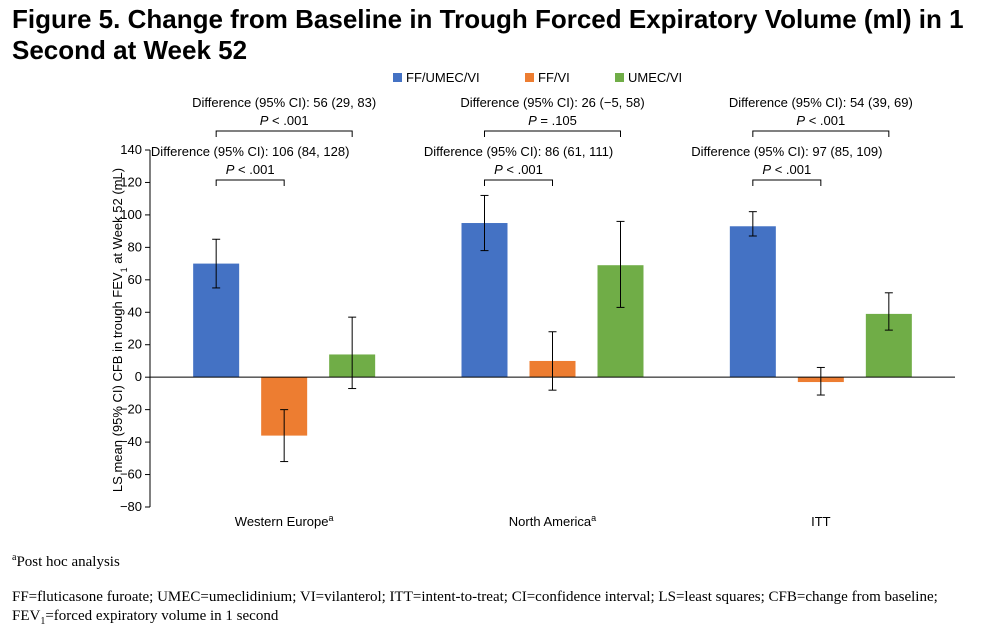 The width and height of the screenshot is (1000, 631). I want to click on y-tick-label: 60, so click(135, 279).